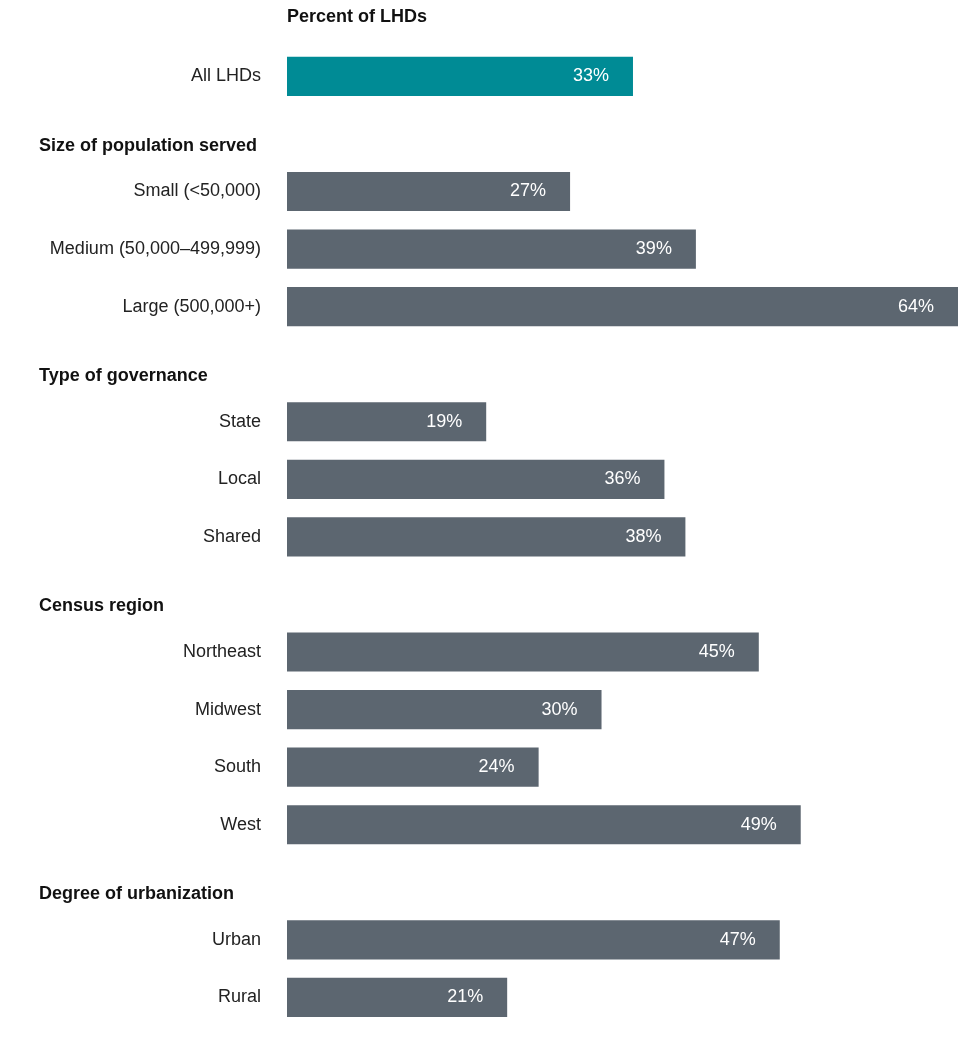 The image size is (959, 1055). Describe the element at coordinates (239, 478) in the screenshot. I see `y-tick-label: Local` at that location.